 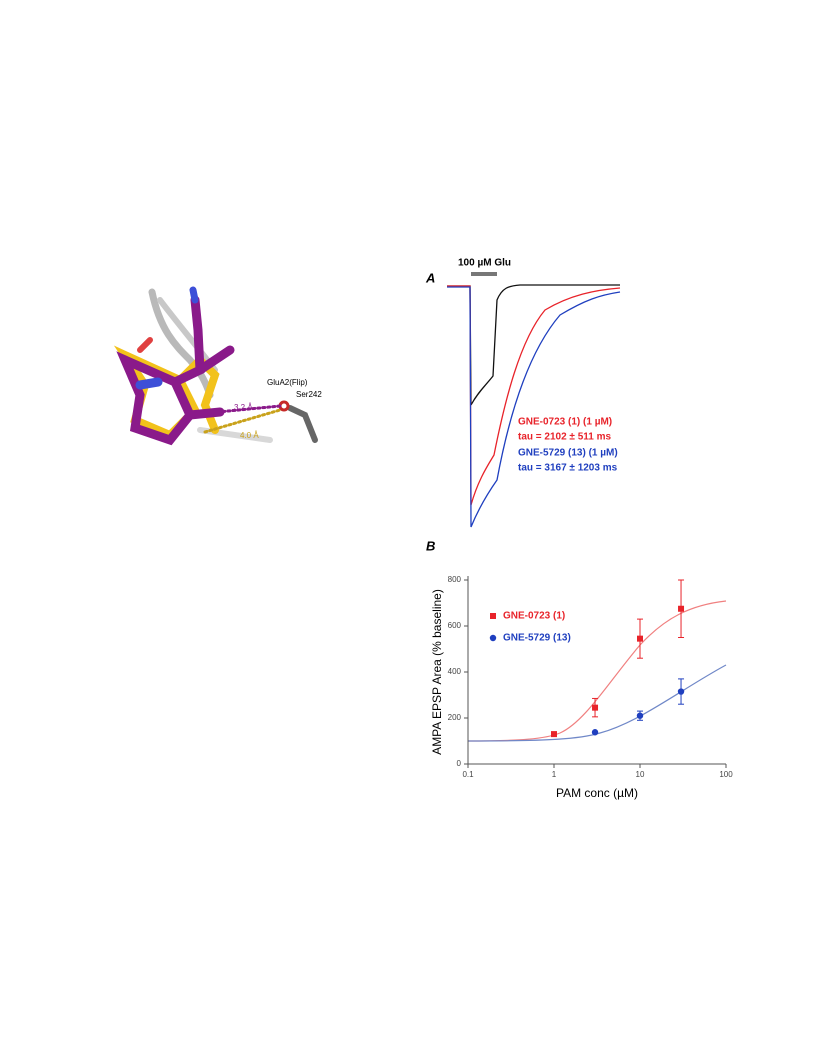 I want to click on y-tick-label: 400, so click(x=455, y=671).